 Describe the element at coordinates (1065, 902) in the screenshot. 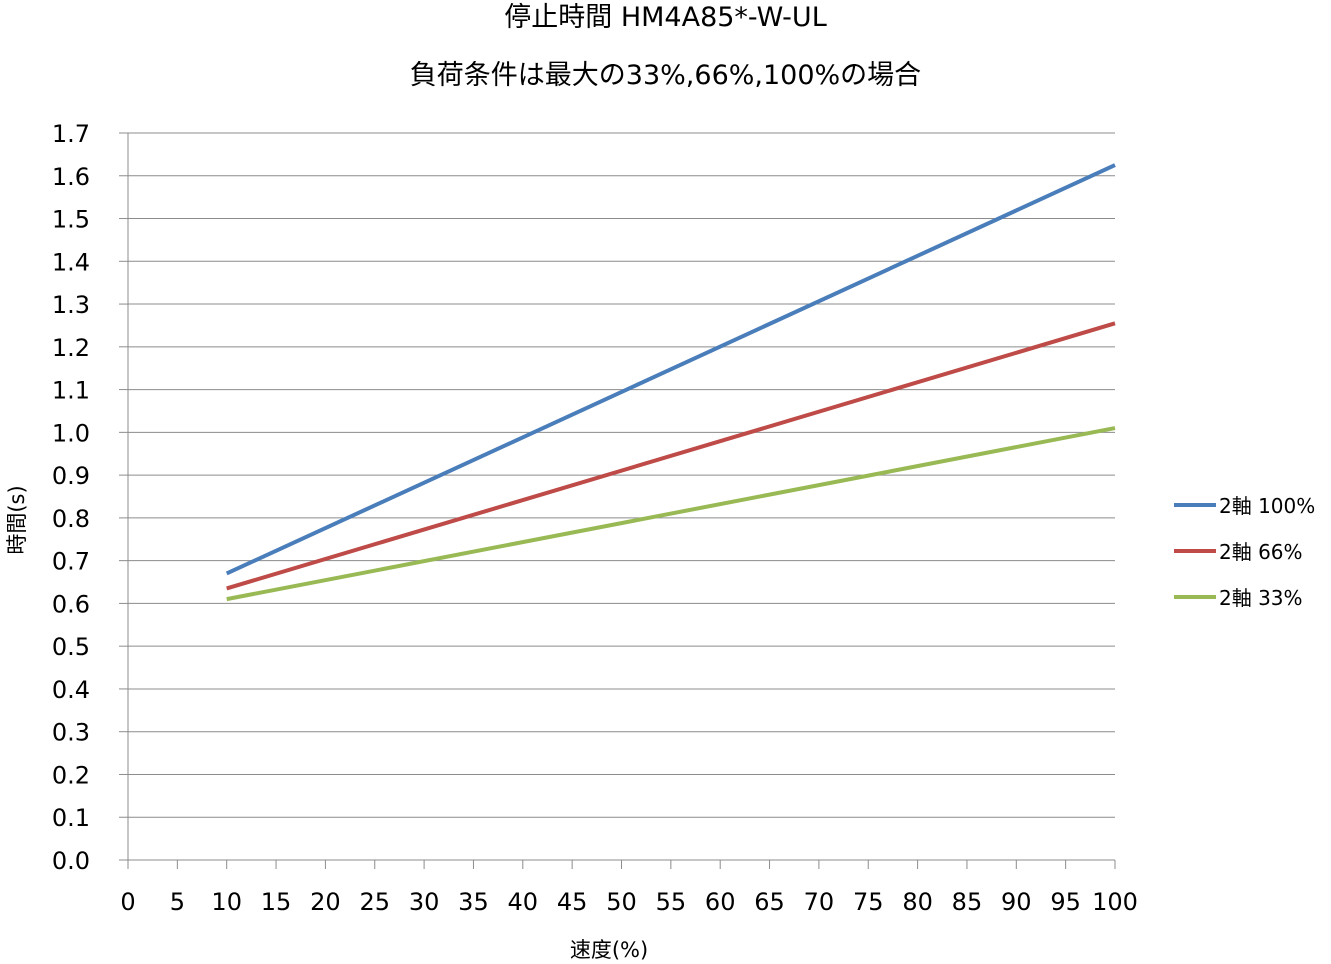

I see `x-tick-label: 95` at that location.